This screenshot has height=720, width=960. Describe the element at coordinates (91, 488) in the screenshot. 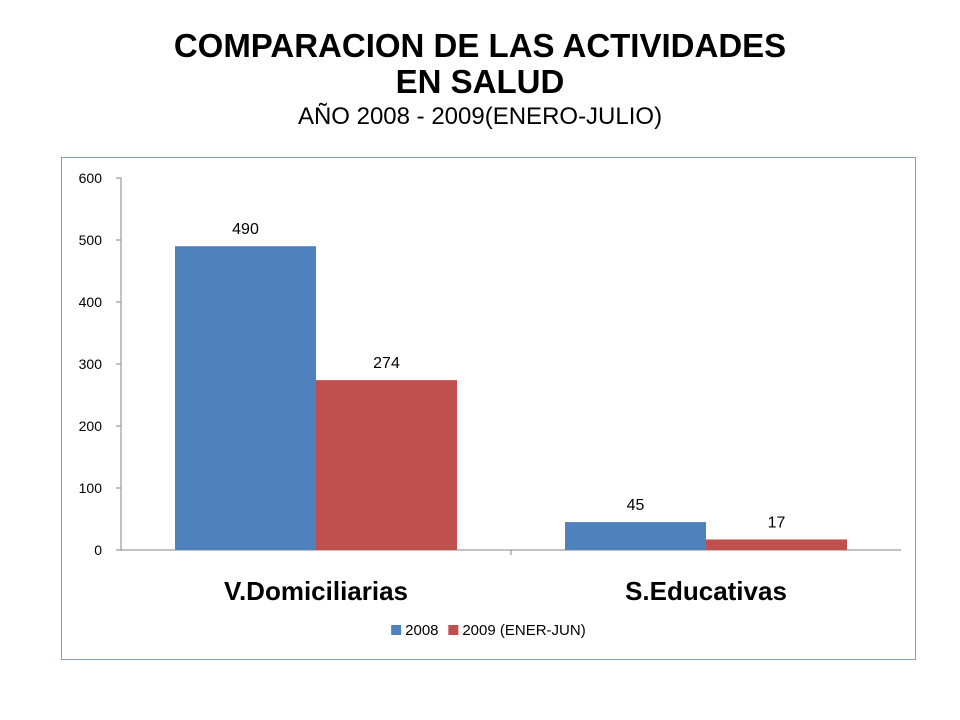

I see `y-tick-label: 100` at that location.